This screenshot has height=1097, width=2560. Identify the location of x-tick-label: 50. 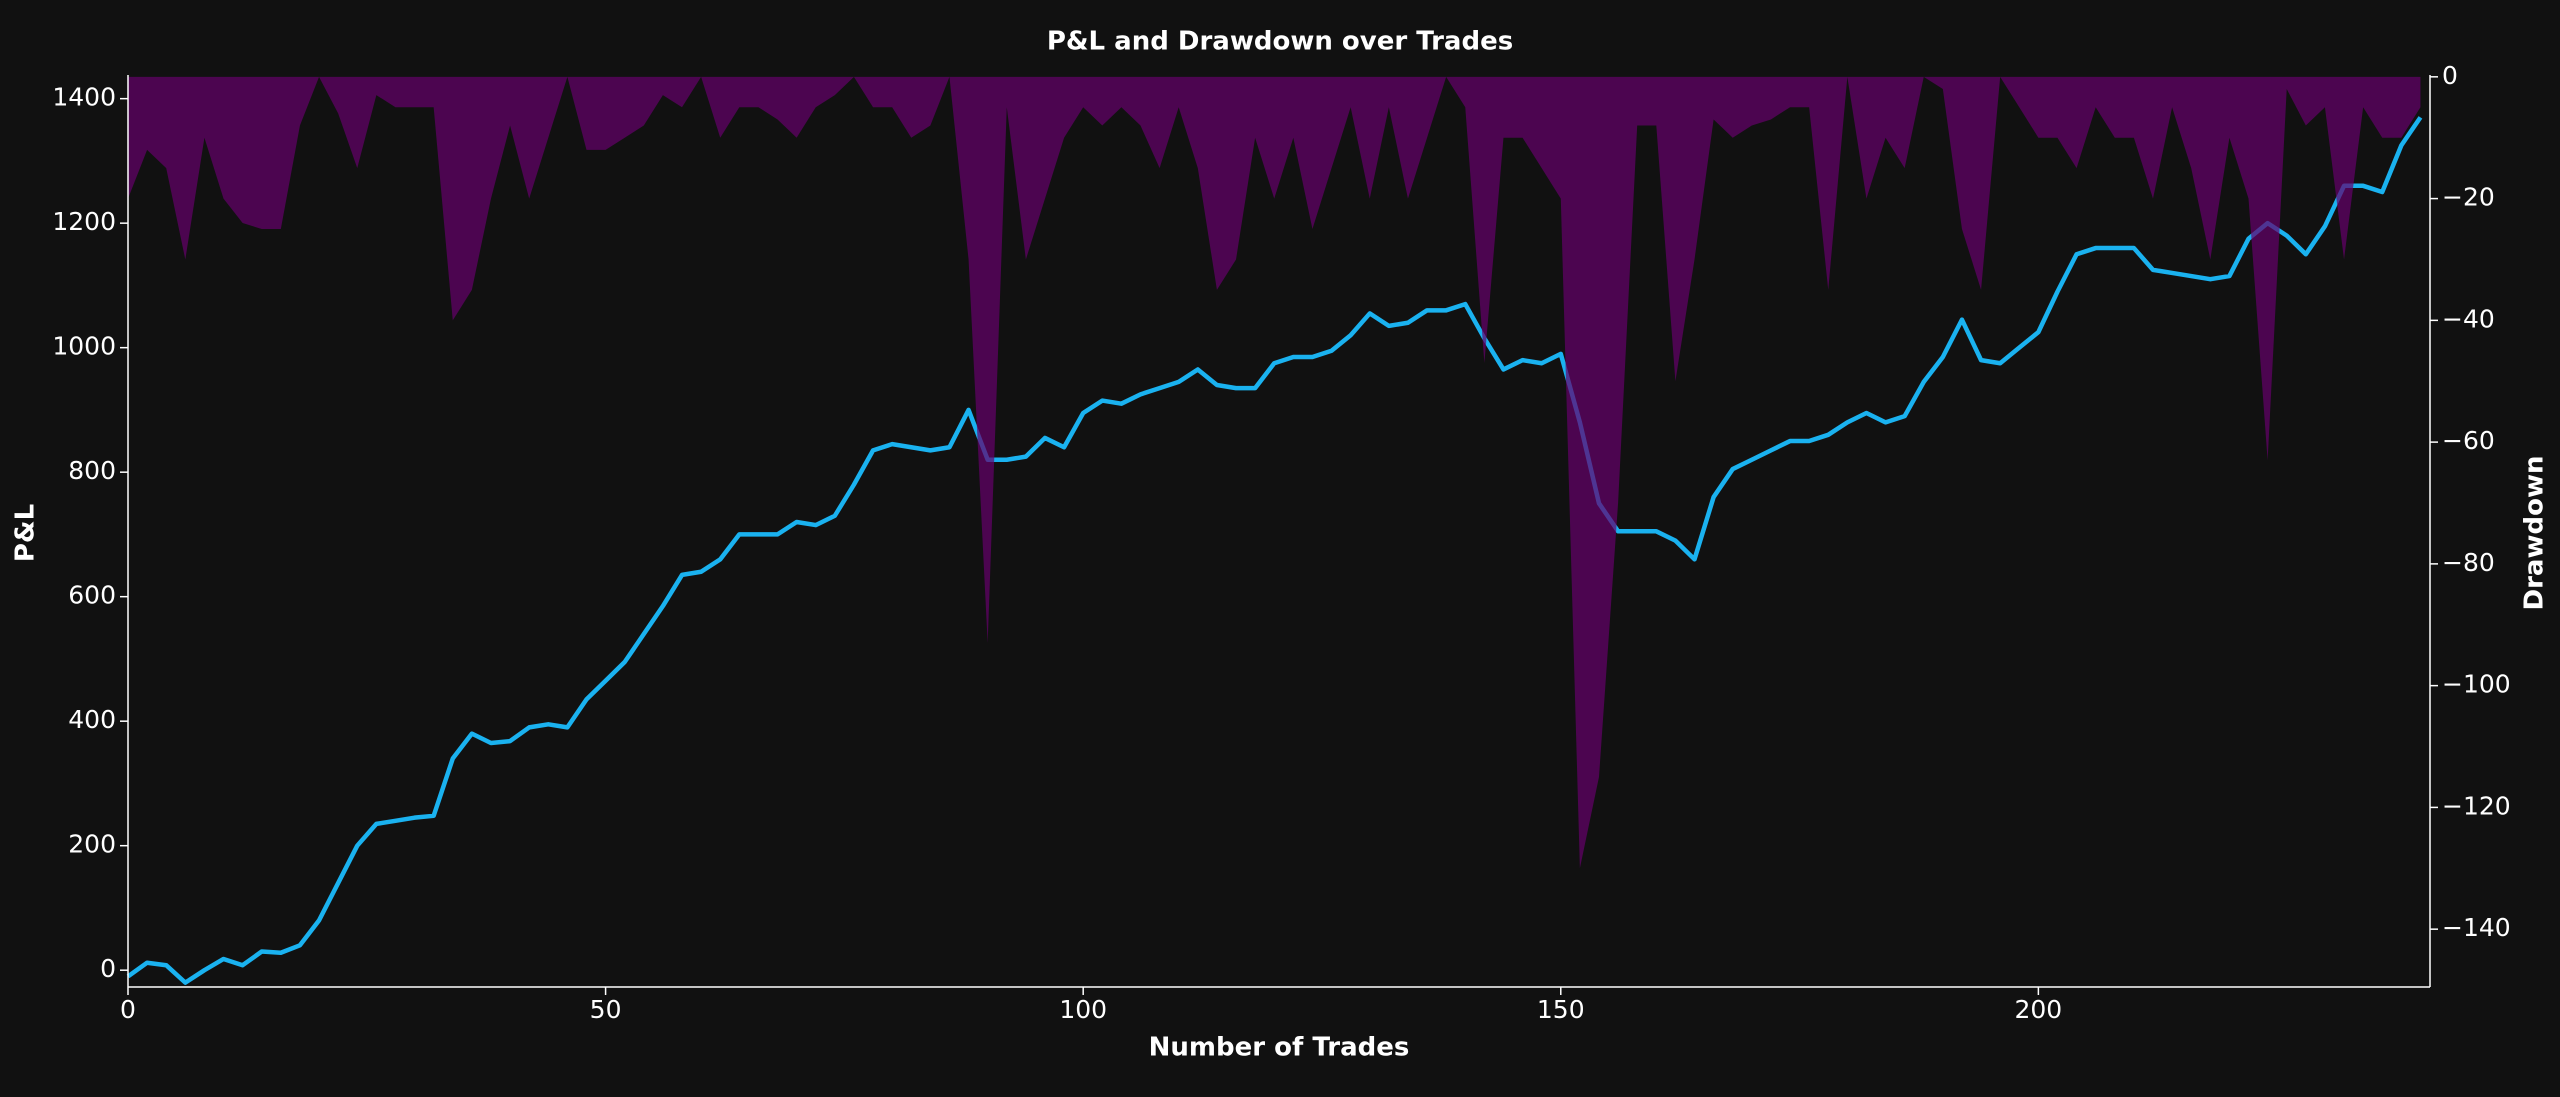
(606, 1009).